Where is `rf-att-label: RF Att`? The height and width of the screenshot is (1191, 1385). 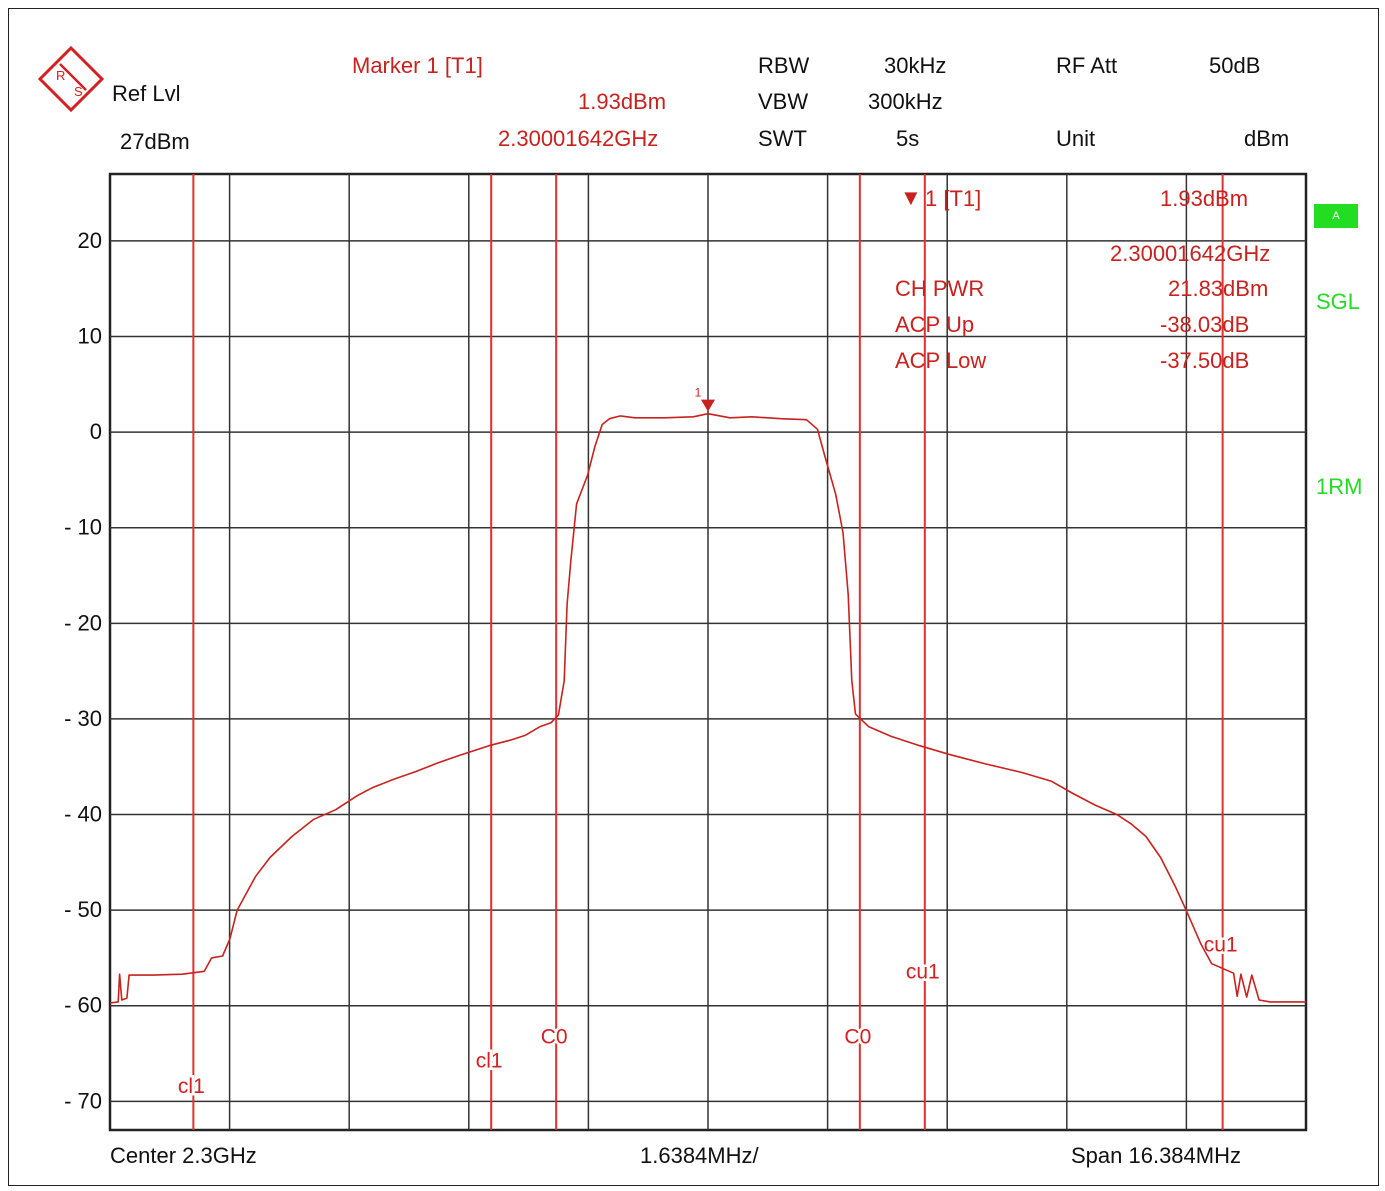
rf-att-label: RF Att is located at coordinates (1087, 65).